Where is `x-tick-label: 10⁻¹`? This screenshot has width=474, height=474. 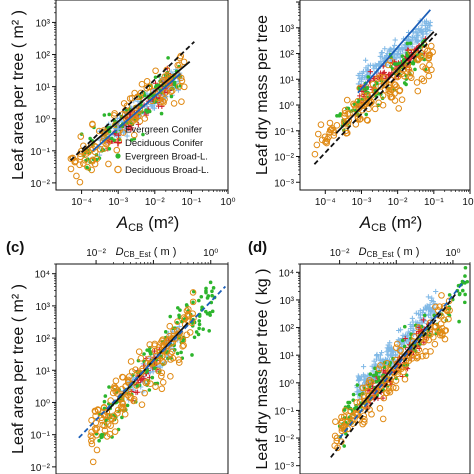 x-tick-label: 10⁻¹ is located at coordinates (192, 202).